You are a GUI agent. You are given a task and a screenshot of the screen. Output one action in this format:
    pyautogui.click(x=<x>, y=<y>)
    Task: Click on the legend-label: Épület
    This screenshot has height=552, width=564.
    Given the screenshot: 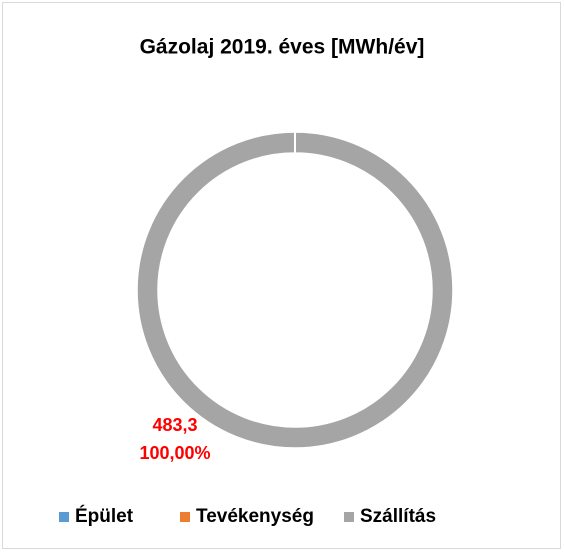 What is the action you would take?
    pyautogui.click(x=104, y=516)
    